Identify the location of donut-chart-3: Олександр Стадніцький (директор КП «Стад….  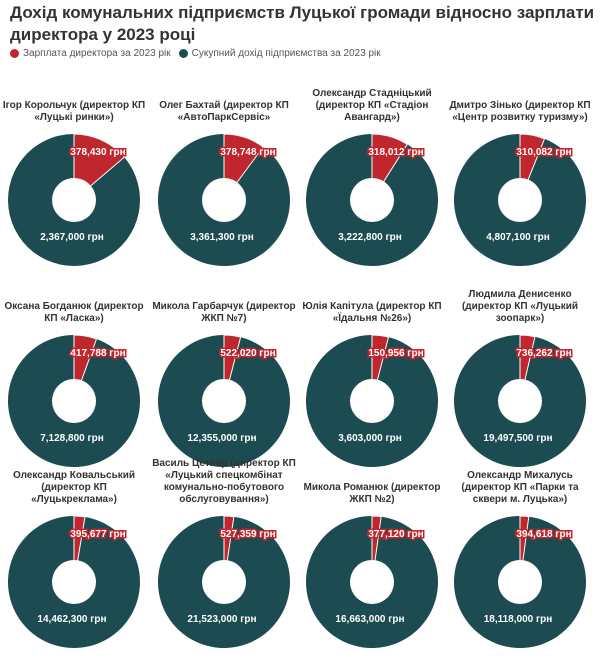
(372, 182).